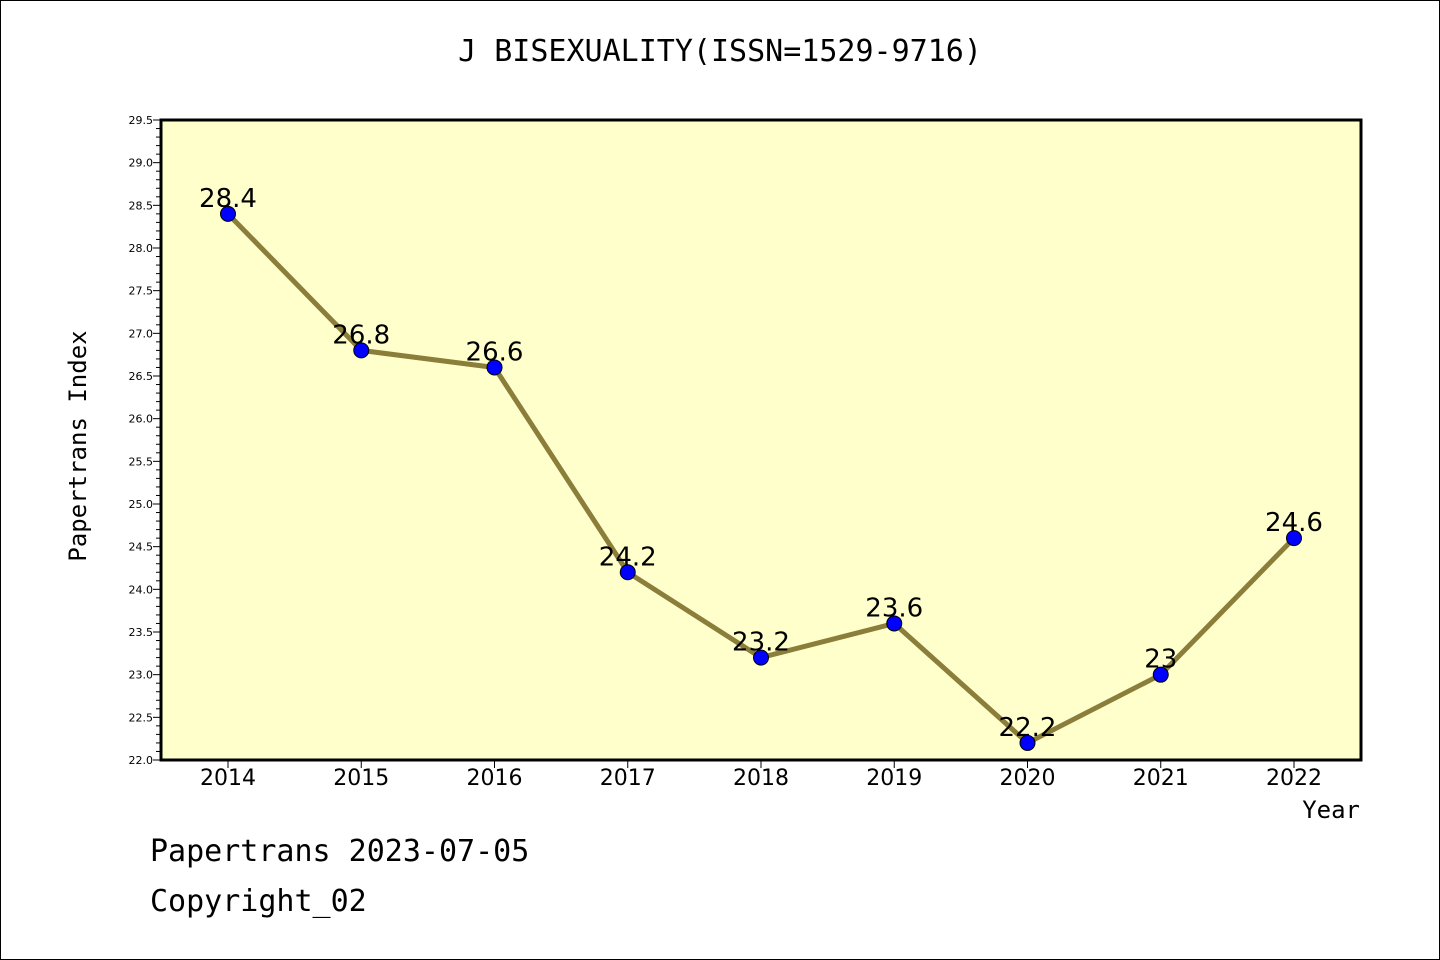 The height and width of the screenshot is (960, 1440). What do you see at coordinates (141, 461) in the screenshot?
I see `y-tick-label: 25.5` at bounding box center [141, 461].